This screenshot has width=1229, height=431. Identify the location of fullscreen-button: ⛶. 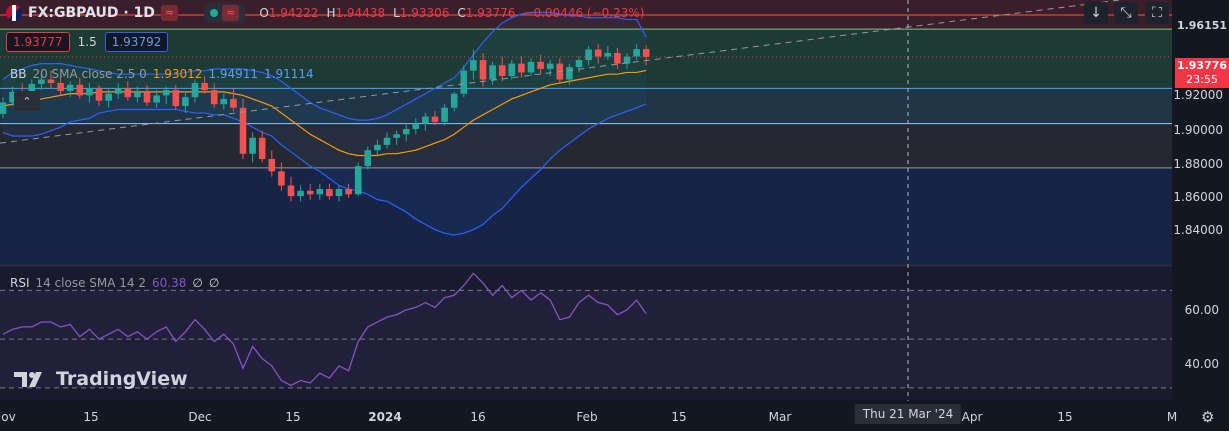
(1157, 13).